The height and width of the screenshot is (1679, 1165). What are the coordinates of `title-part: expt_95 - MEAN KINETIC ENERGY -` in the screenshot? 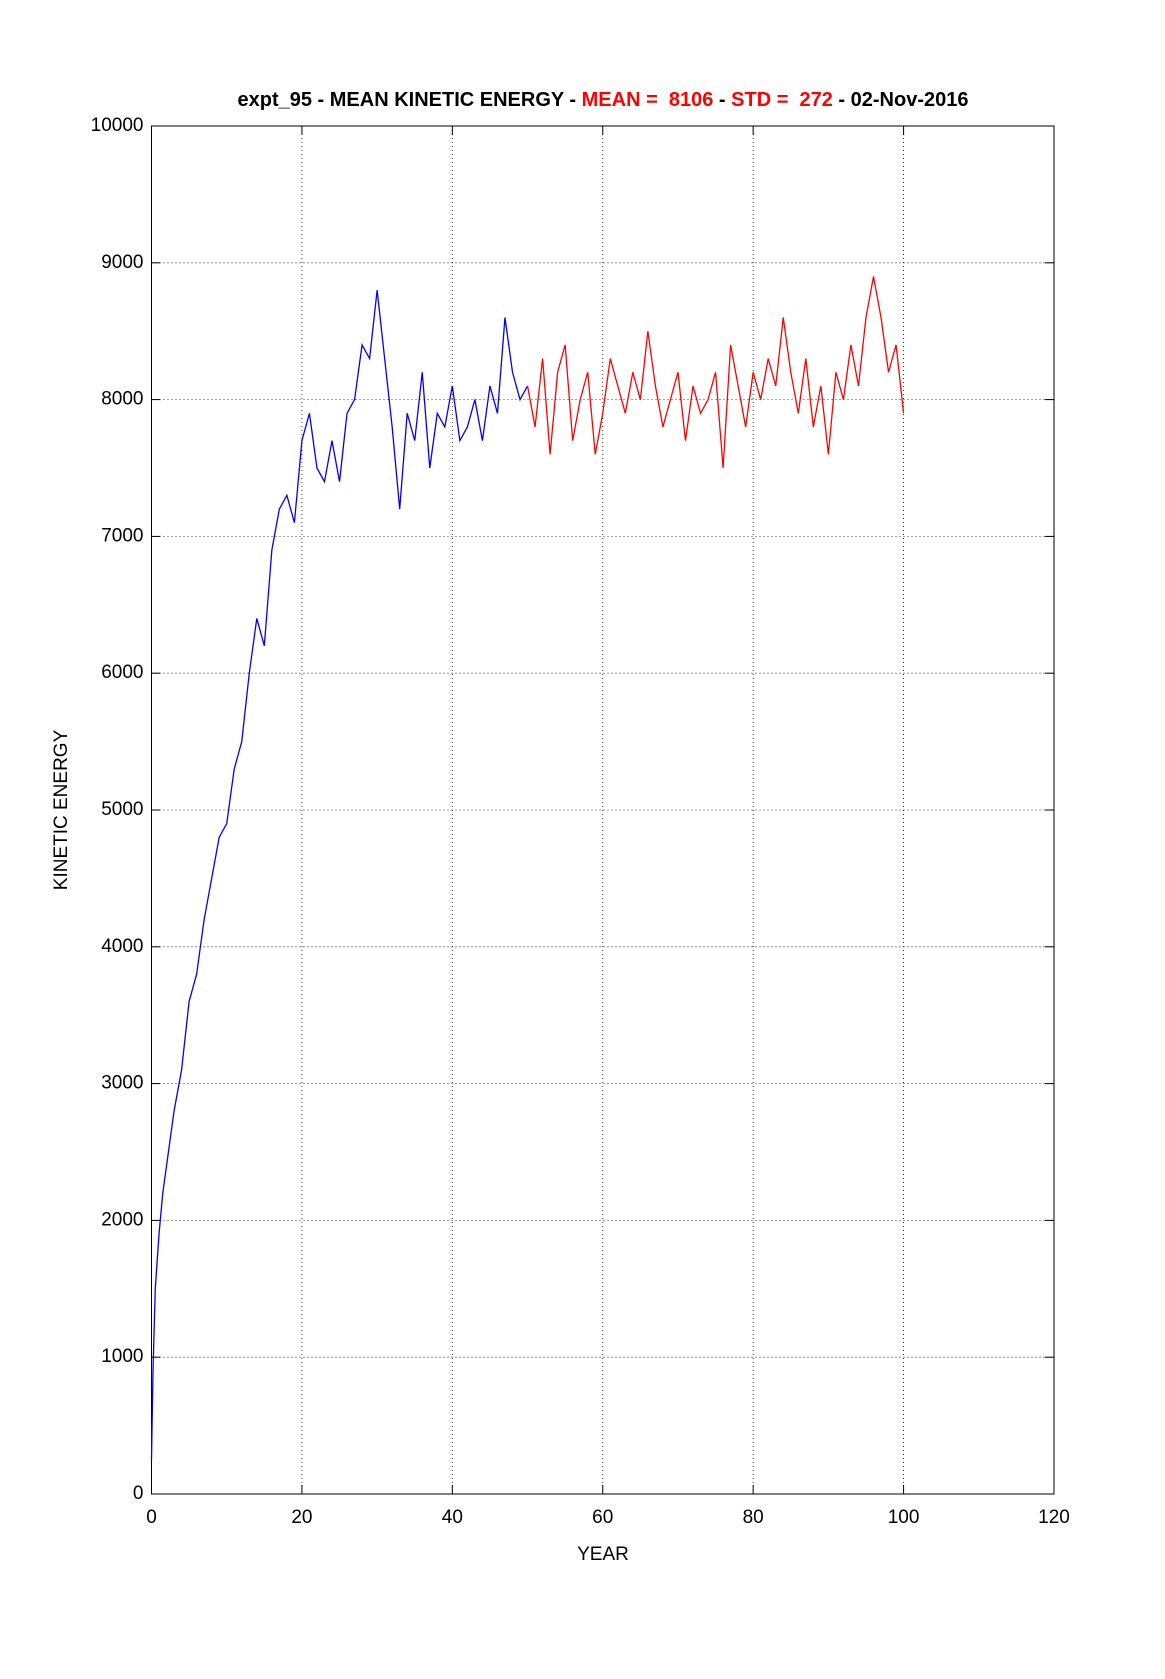 It's located at (410, 100).